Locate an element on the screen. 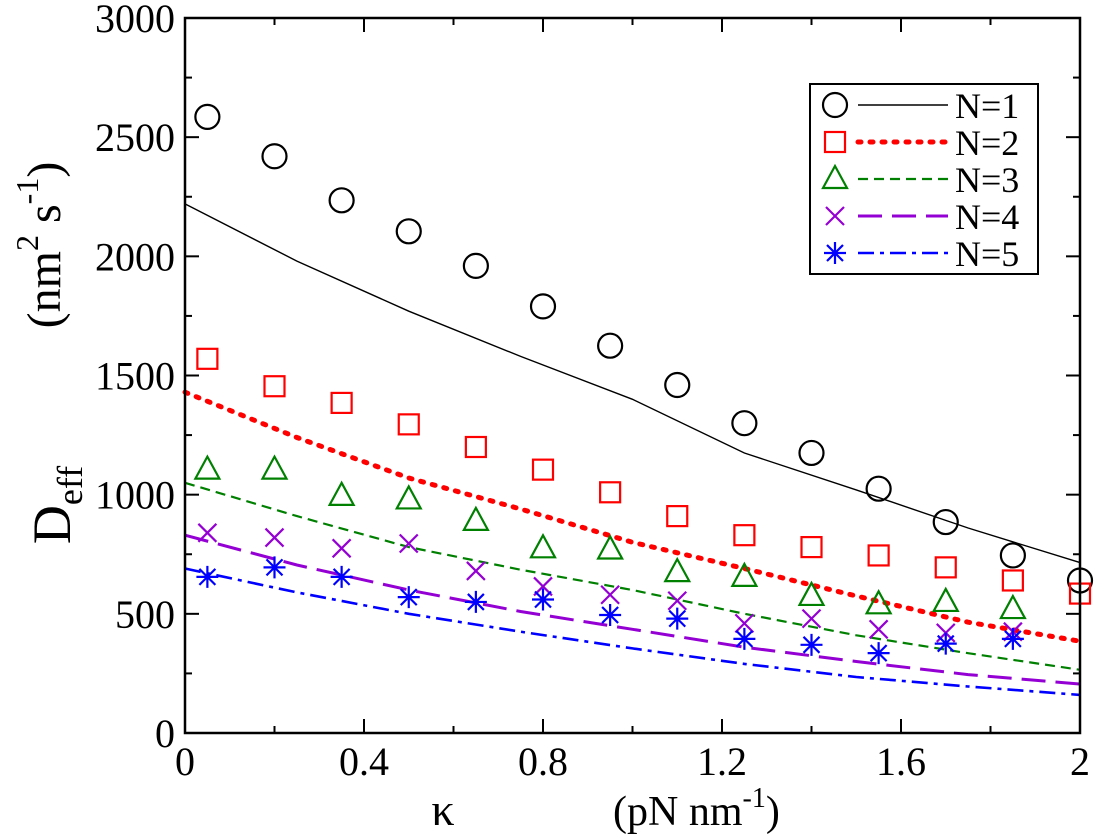  x-axis-label: κ is located at coordinates (442, 809).